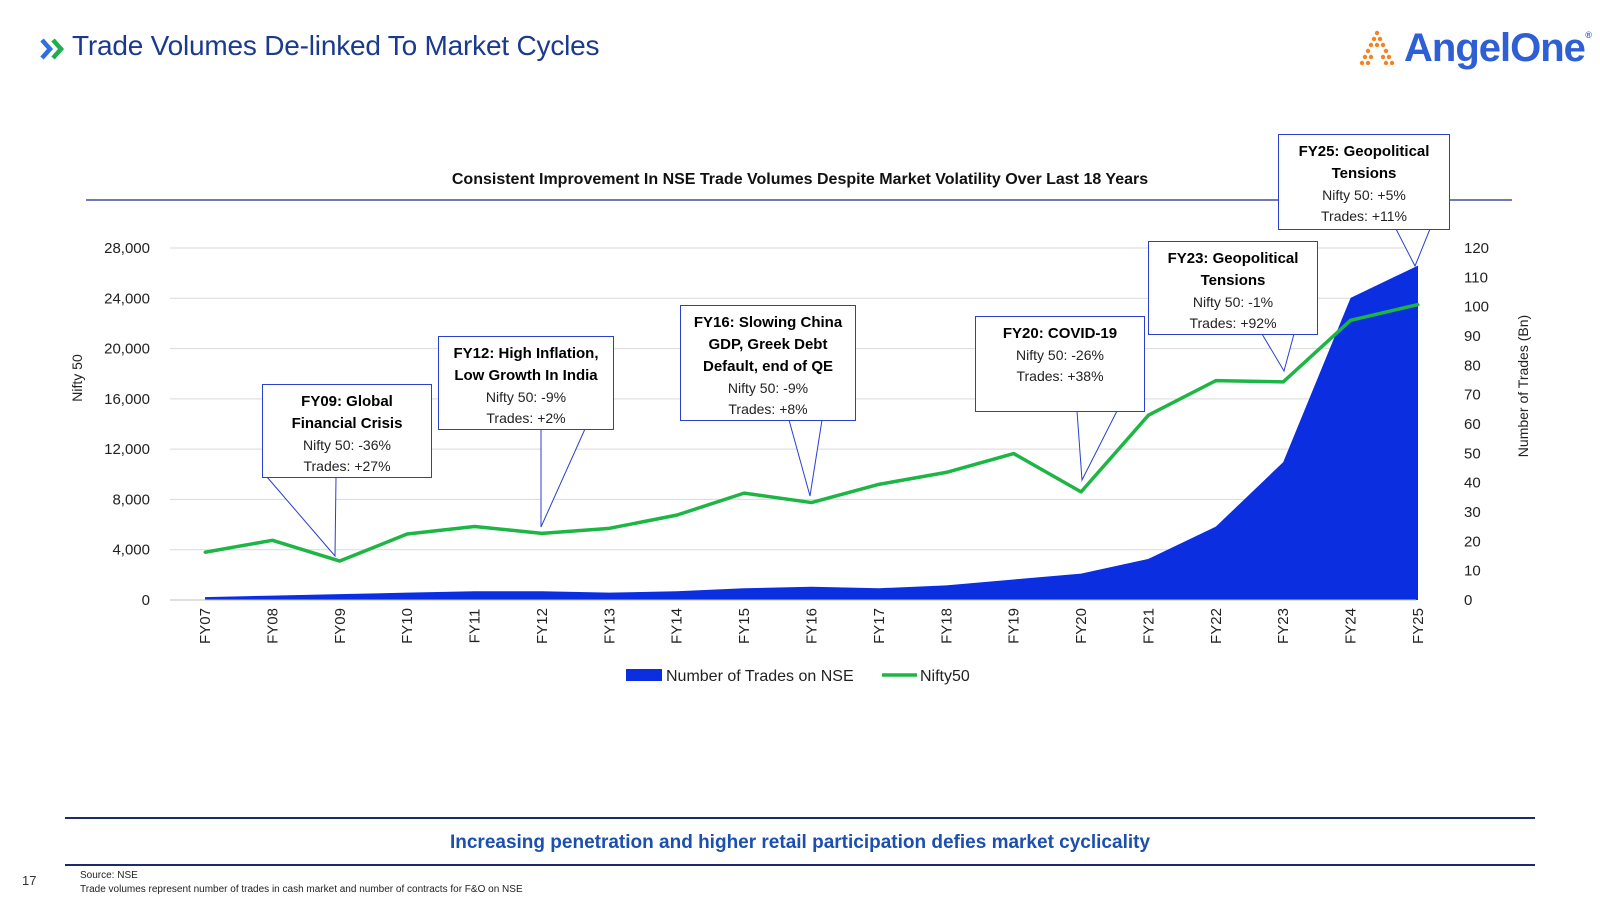  I want to click on x-tick-label: FY11, so click(475, 626).